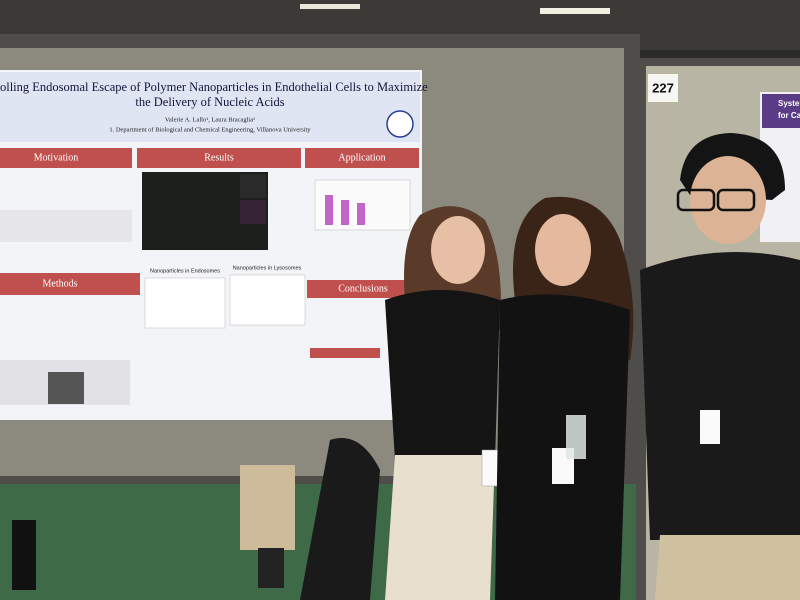 The height and width of the screenshot is (600, 800). What do you see at coordinates (60, 283) in the screenshot?
I see `section-title: Methods` at bounding box center [60, 283].